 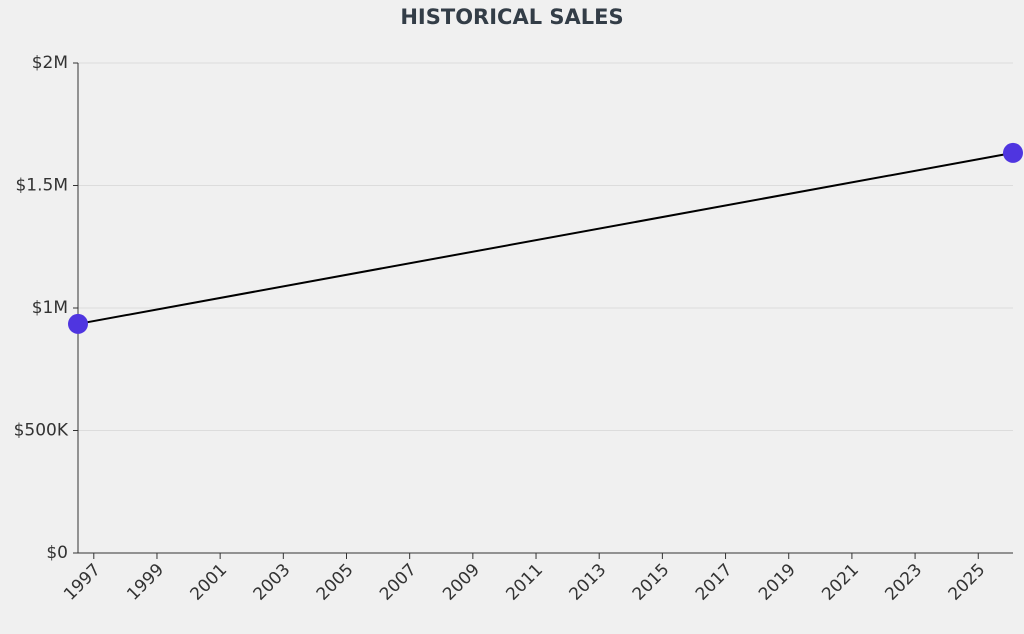 What do you see at coordinates (335, 582) in the screenshot?
I see `x-tick-label: 2005` at bounding box center [335, 582].